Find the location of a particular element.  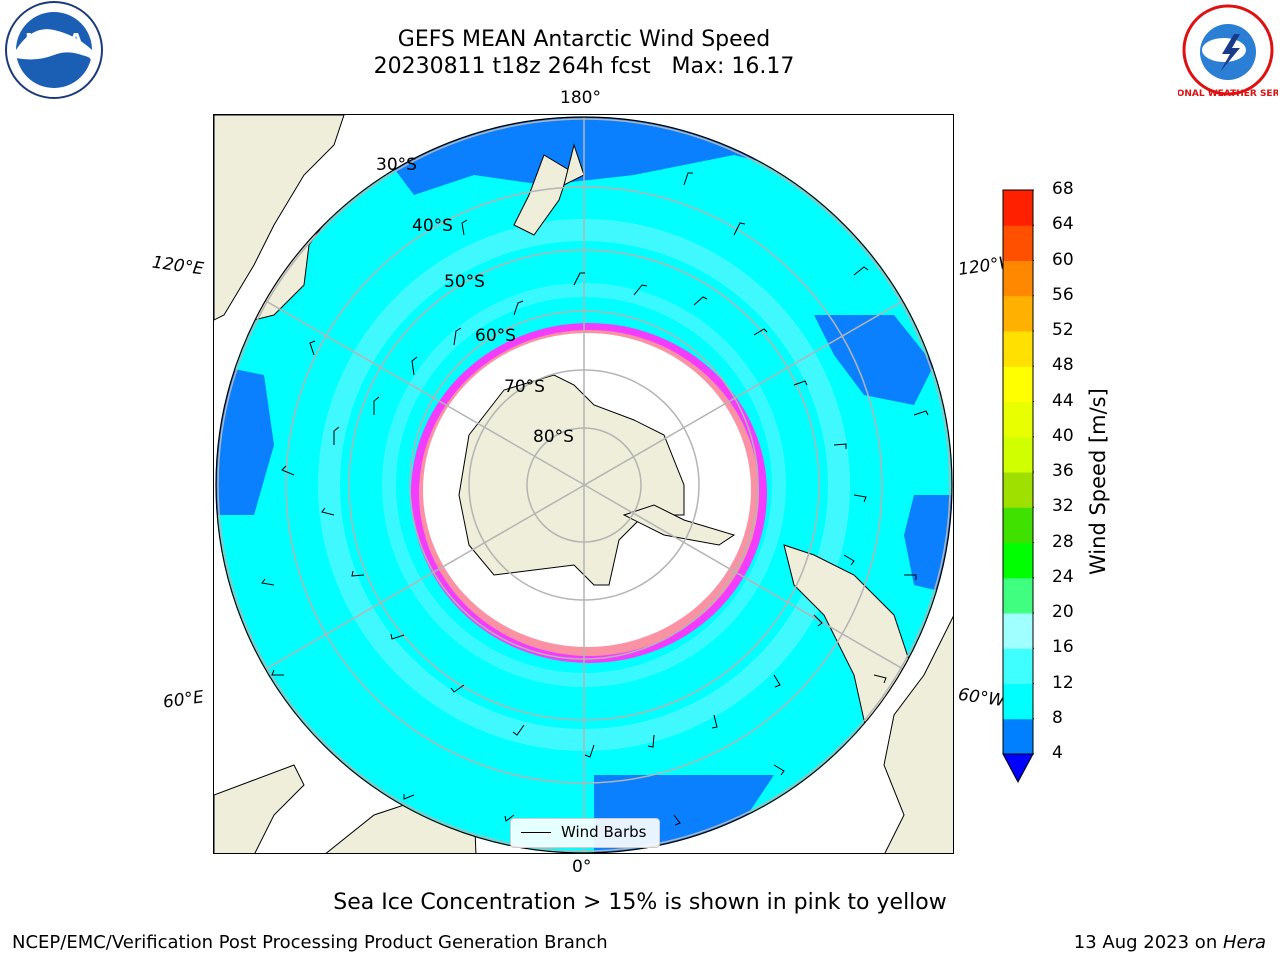

colorbar-label: Wind Speed [m/s] is located at coordinates (1098, 481).